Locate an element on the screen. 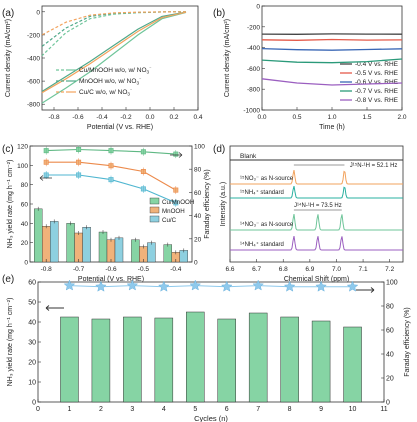  panel-b-legend-label: -0.4 V vs. RHE is located at coordinates (377, 64).